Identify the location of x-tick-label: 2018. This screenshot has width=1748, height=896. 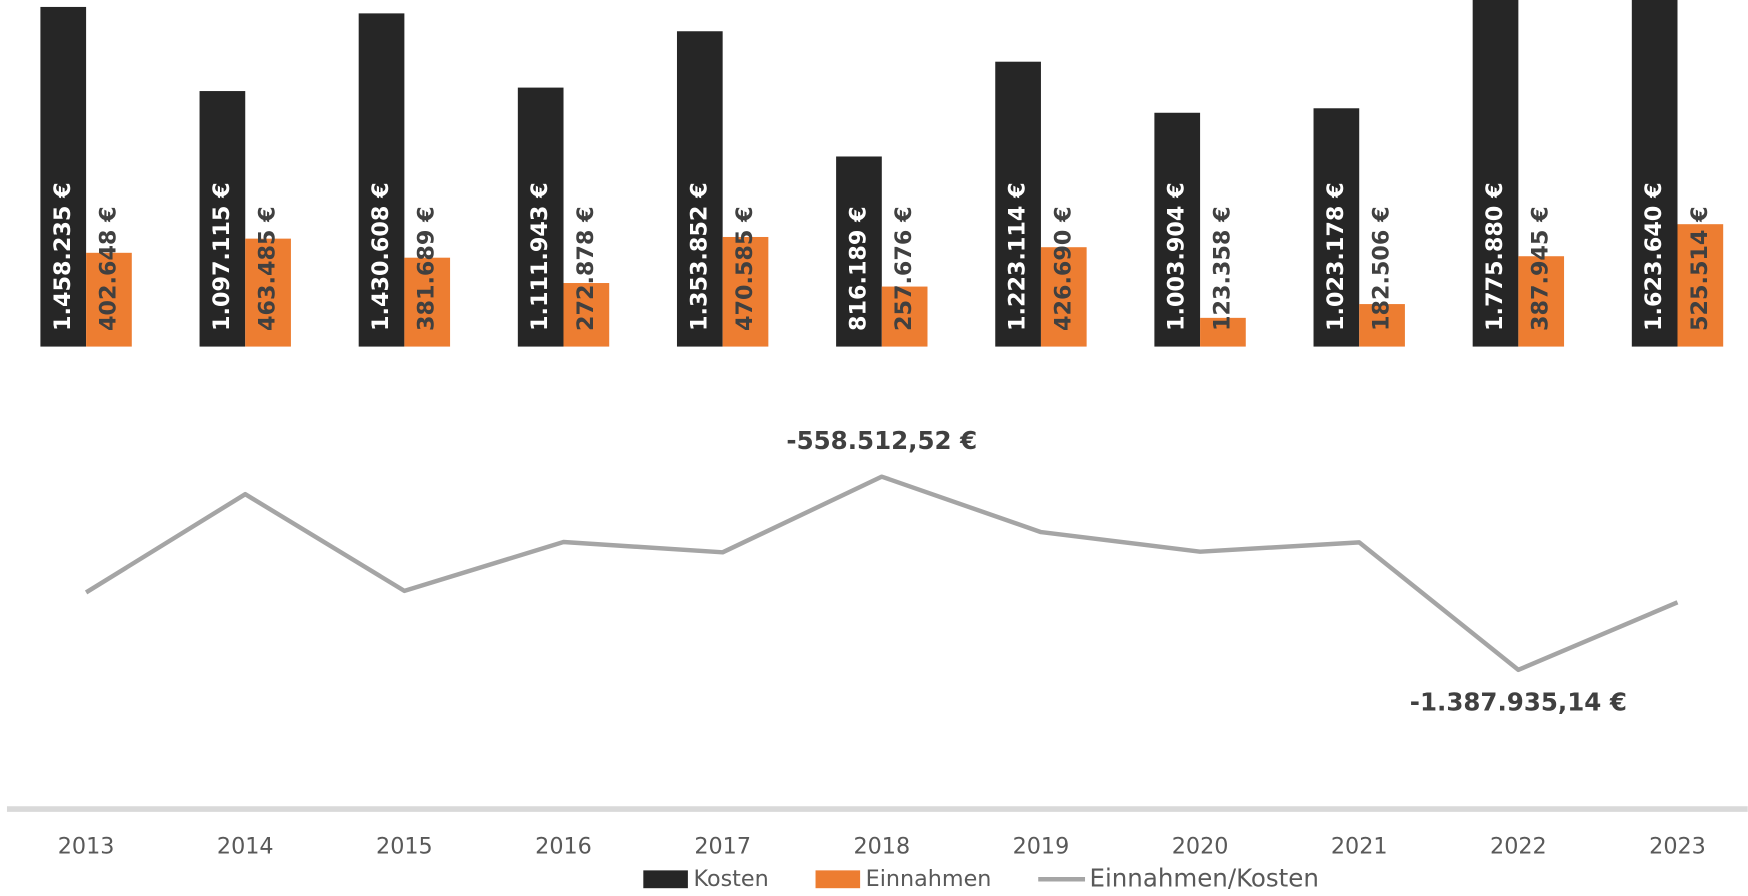
(881, 846).